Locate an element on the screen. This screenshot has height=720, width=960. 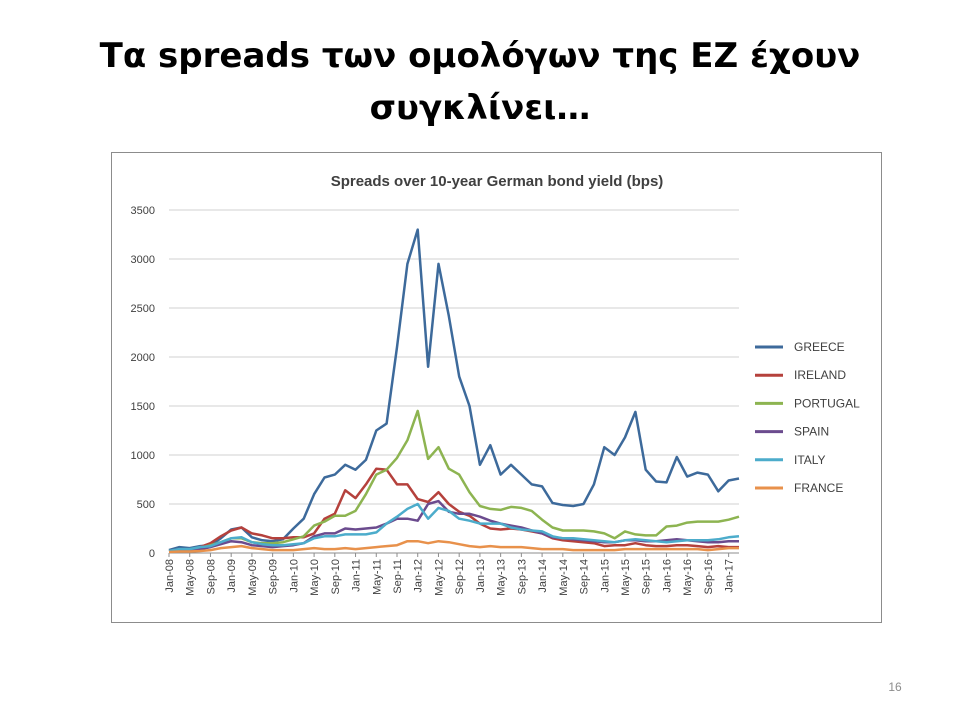
x-tick-label: Sep-12 is located at coordinates (460, 576).